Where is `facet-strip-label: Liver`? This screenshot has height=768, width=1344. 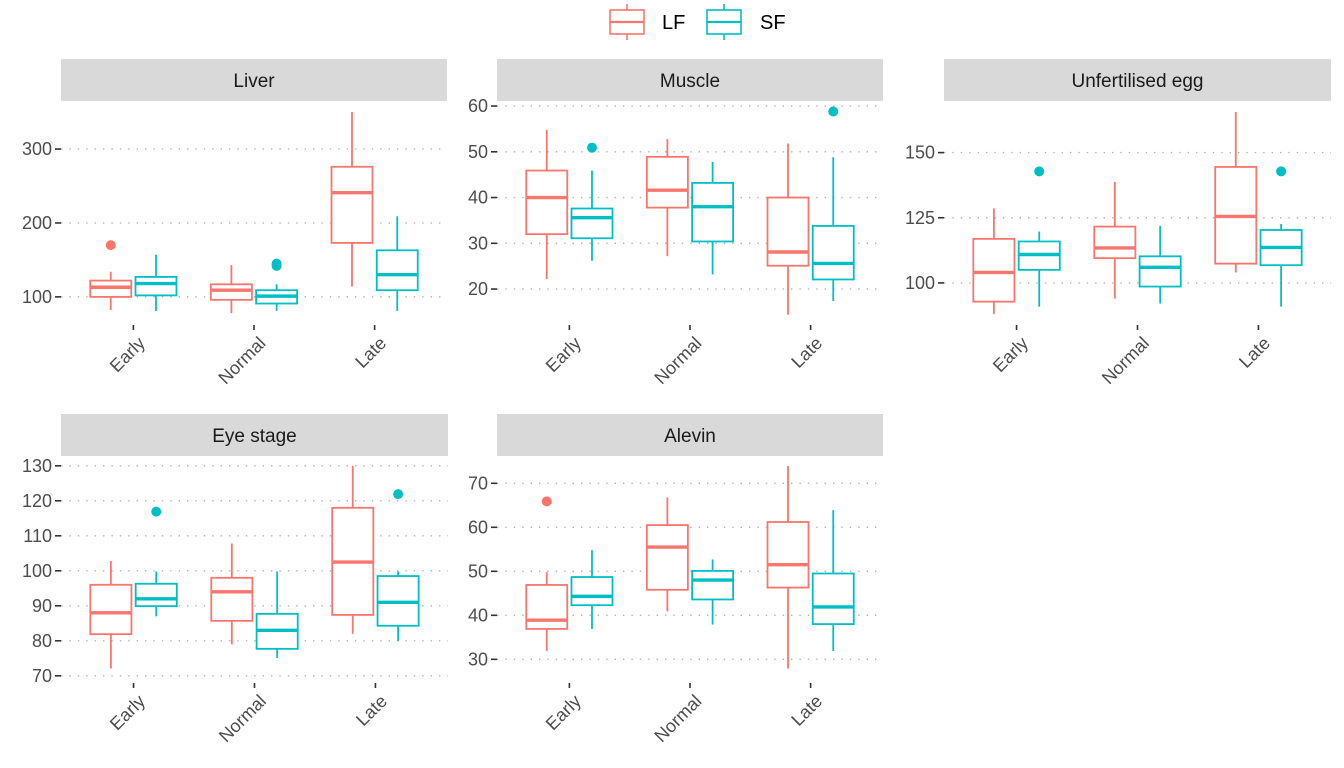 facet-strip-label: Liver is located at coordinates (254, 81).